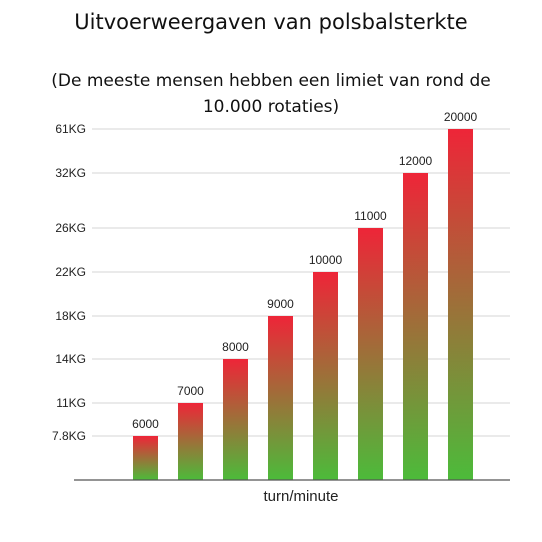 This screenshot has width=542, height=542. What do you see at coordinates (70, 359) in the screenshot?
I see `y-tick-label: 14KG` at bounding box center [70, 359].